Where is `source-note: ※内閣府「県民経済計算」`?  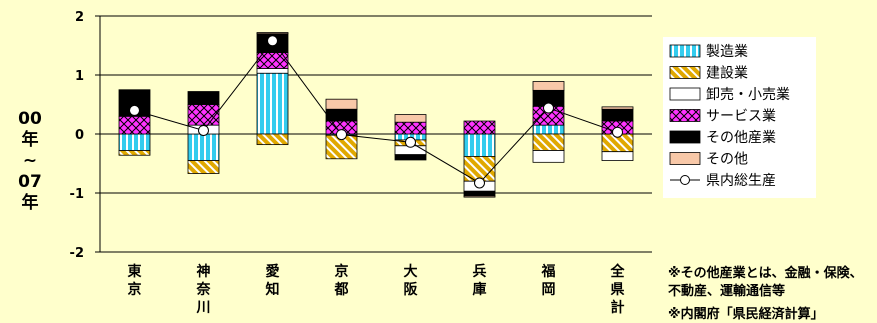
source-note: ※内閣府「県民経済計算」 is located at coordinates (746, 314).